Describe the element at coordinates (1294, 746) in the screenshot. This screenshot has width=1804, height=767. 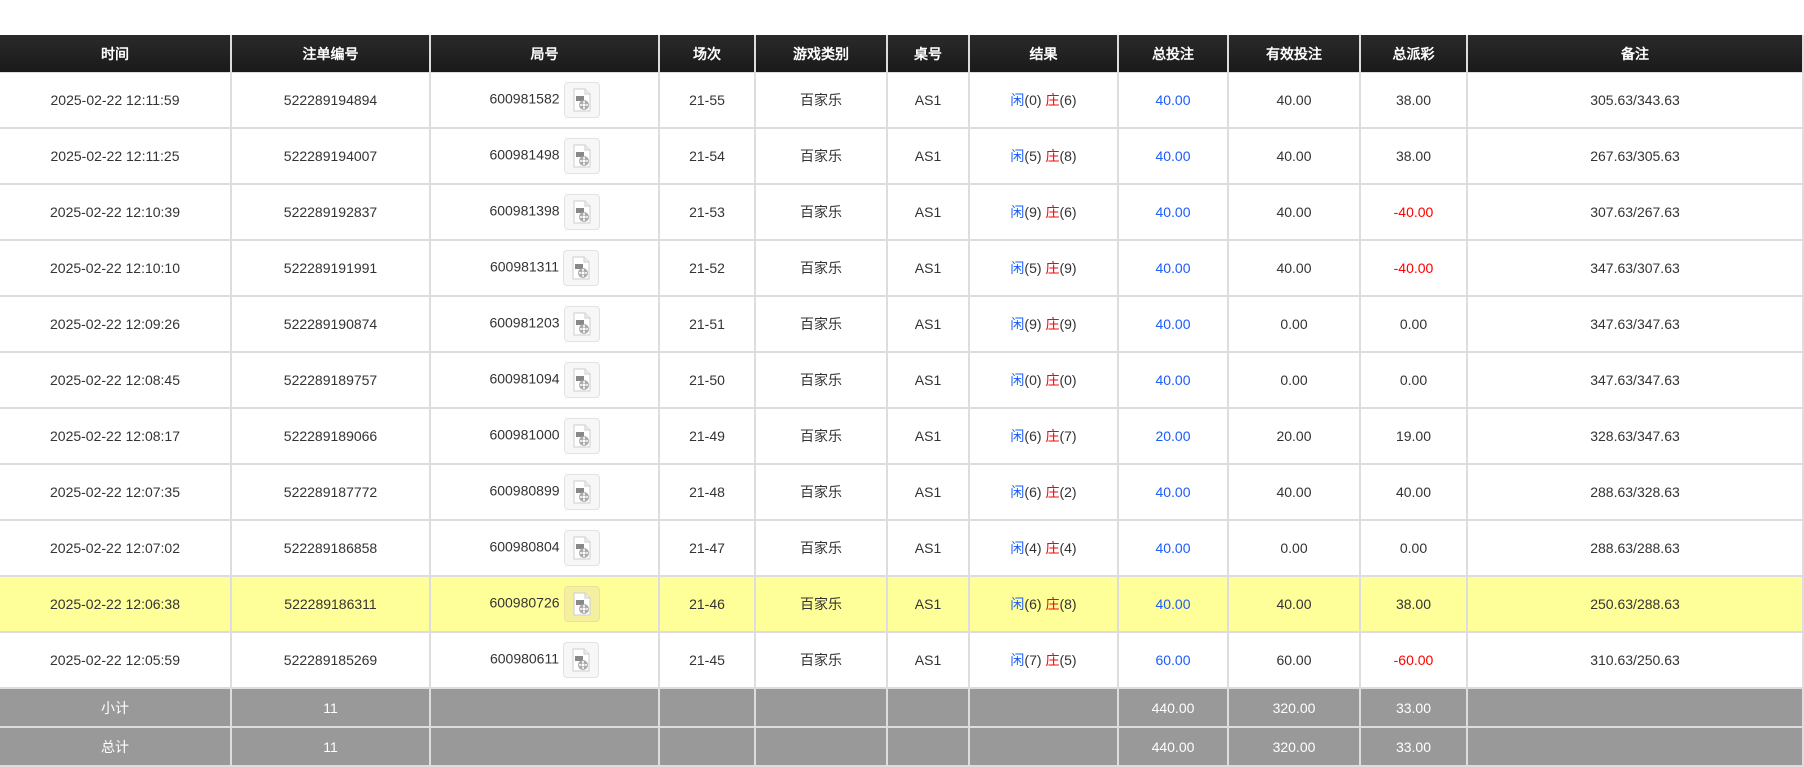
I see `footer-valid-bet: 320.00` at that location.